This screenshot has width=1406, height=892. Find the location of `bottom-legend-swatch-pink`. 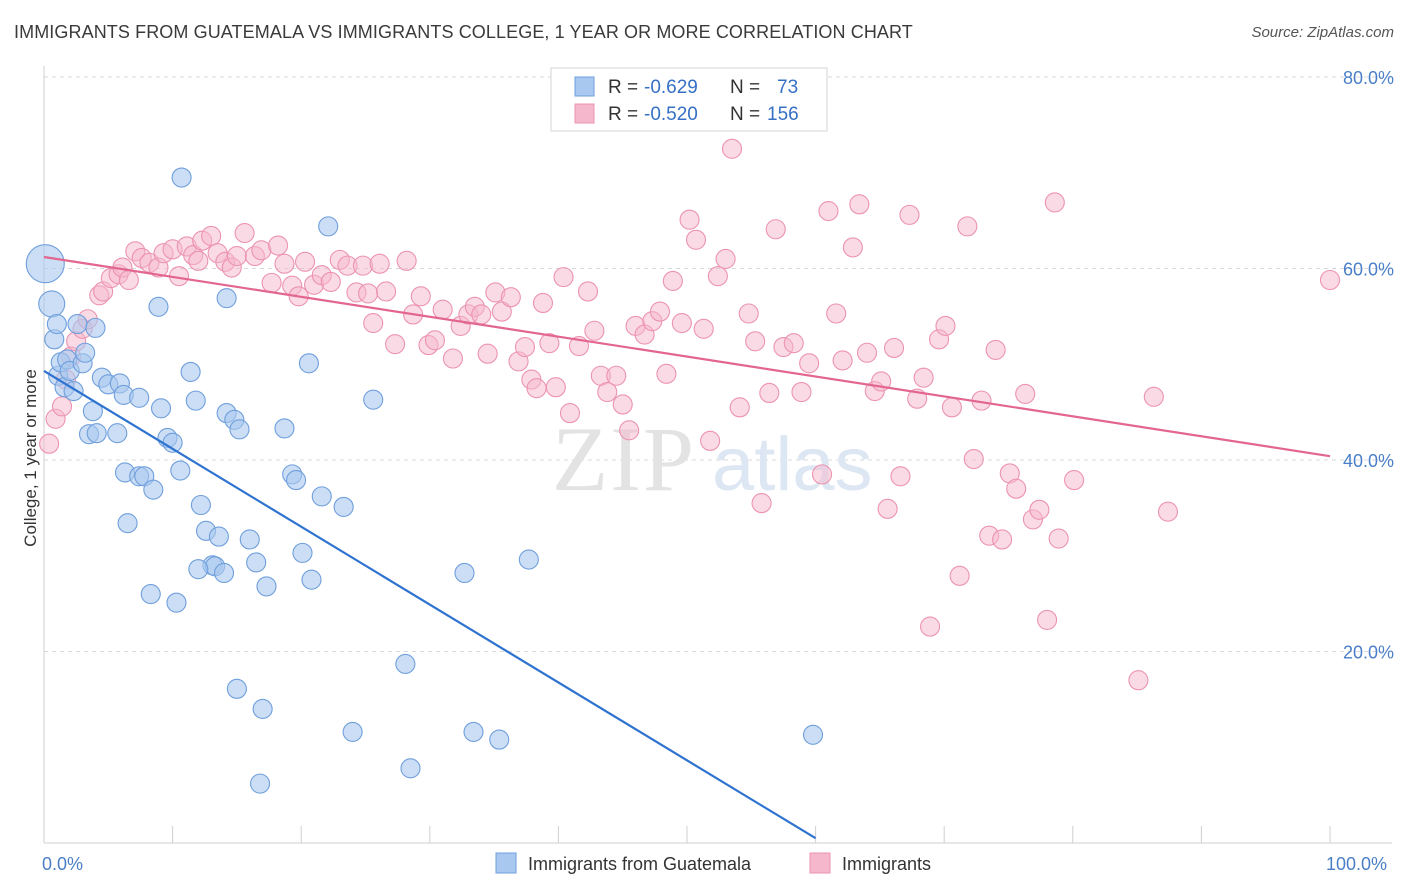

bottom-legend-swatch-pink is located at coordinates (820, 863).